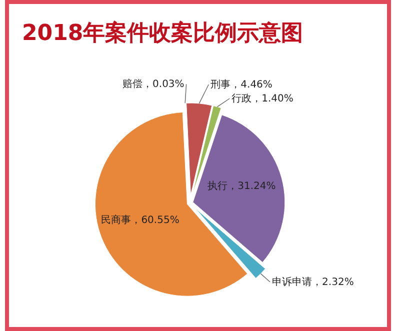 The image size is (396, 331). I want to click on chart-title: 2018年案件收案比例示意图, so click(163, 33).